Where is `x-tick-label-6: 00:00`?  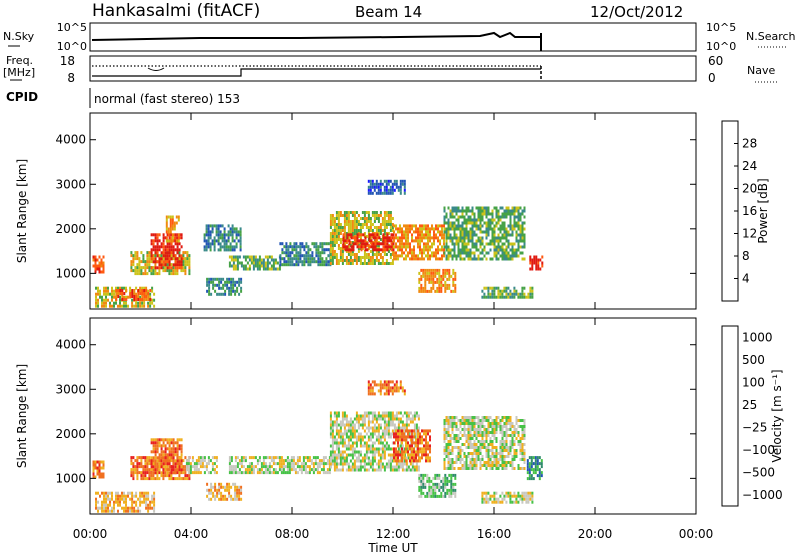
x-tick-label-6: 00:00 is located at coordinates (696, 534).